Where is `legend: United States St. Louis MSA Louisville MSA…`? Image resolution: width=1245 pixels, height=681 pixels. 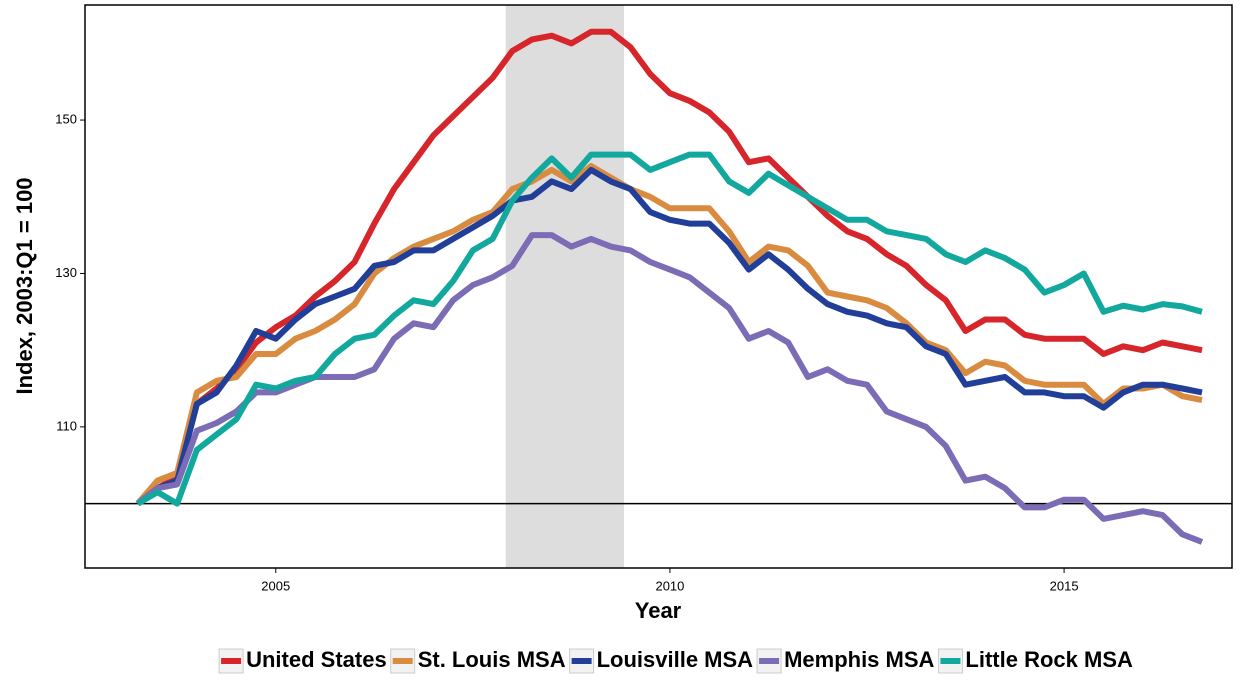
legend: United States St. Louis MSA Louisville MSA… is located at coordinates (675, 660).